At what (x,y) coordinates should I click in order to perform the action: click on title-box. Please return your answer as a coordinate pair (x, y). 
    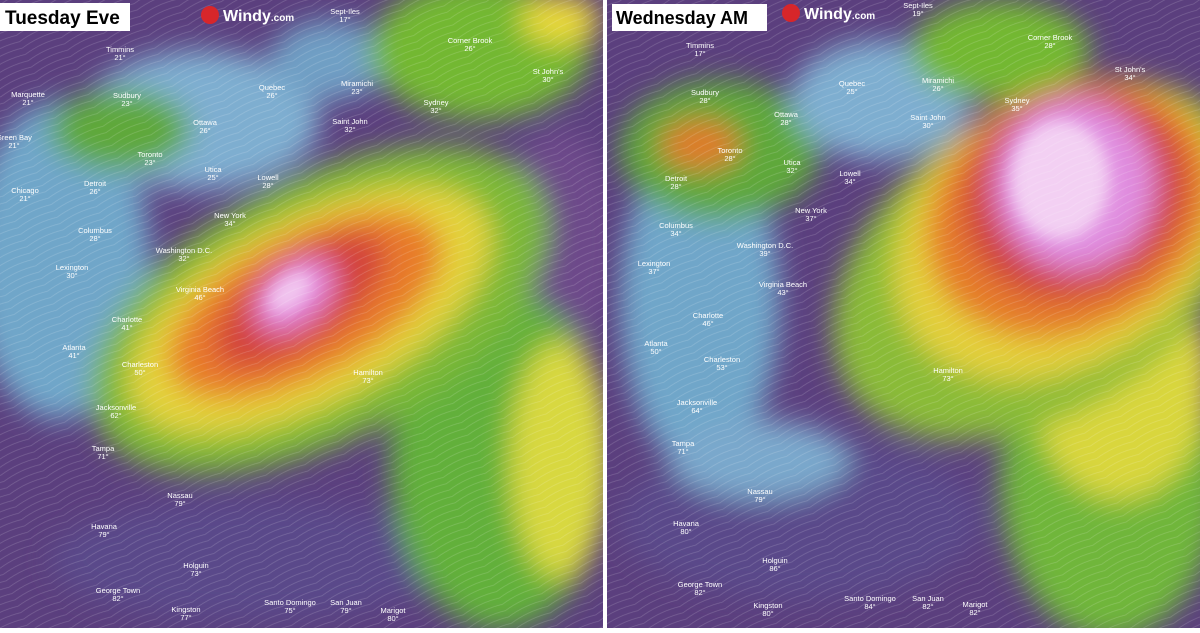
    Looking at the image, I should click on (689, 17).